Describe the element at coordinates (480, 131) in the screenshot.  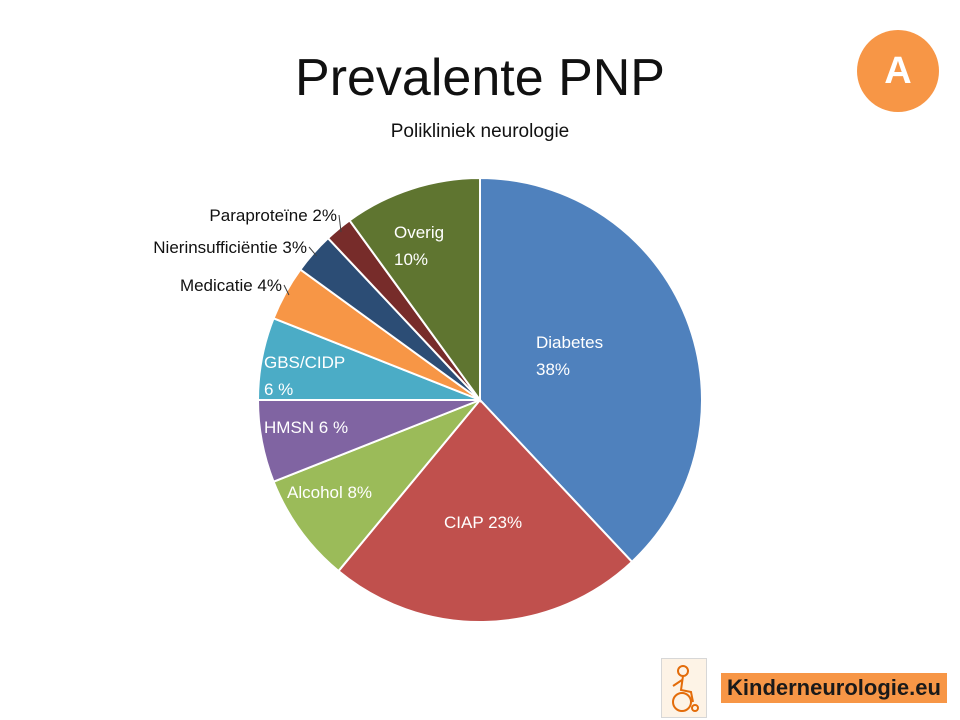
I see `chart-subtitle: Polikliniek neurologie` at that location.